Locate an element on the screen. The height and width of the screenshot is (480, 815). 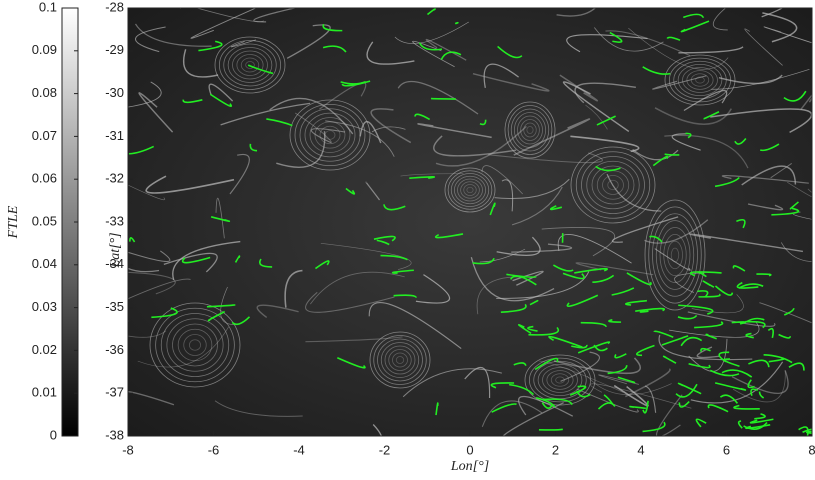
y-tick-label: -28 is located at coordinates (114, 7).